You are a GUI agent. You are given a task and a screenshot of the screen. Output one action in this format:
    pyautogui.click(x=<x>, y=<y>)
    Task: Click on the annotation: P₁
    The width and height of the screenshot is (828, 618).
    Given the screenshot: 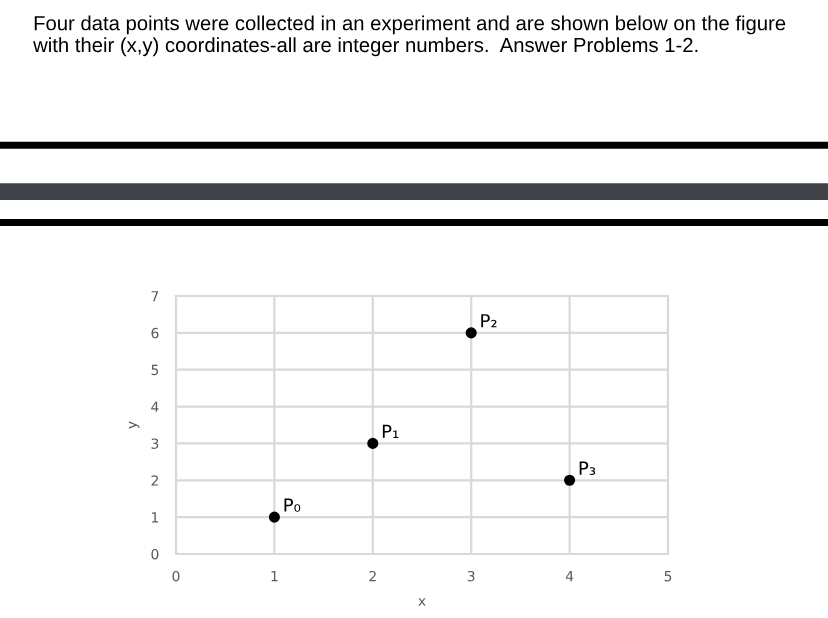 What is the action you would take?
    pyautogui.click(x=390, y=431)
    